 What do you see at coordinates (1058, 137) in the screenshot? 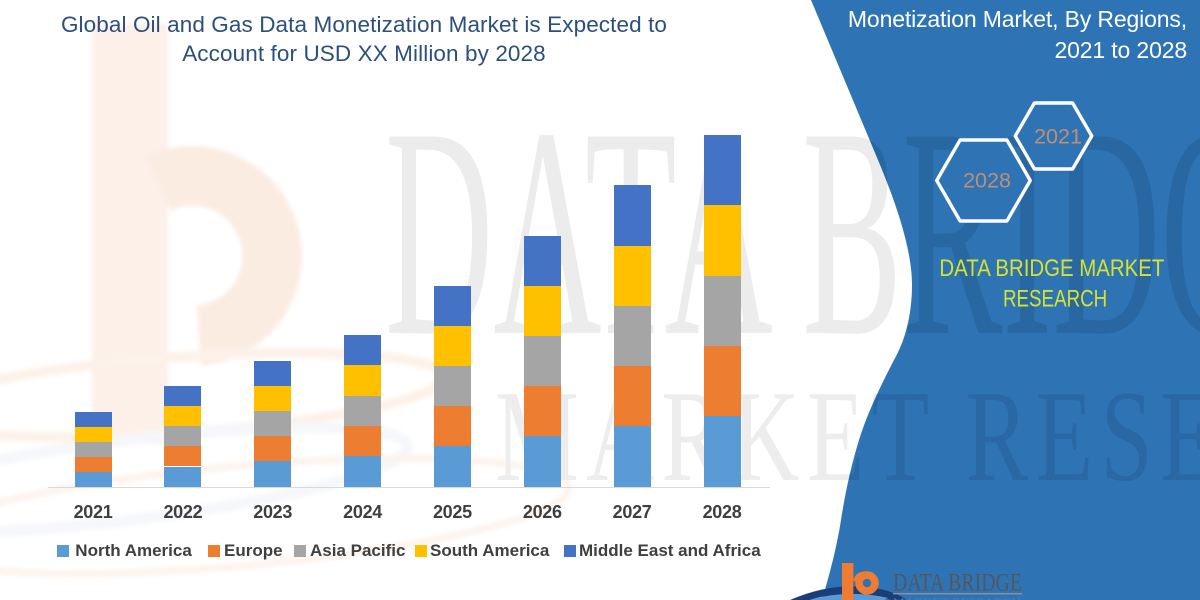
I see `svg-text: 2021` at bounding box center [1058, 137].